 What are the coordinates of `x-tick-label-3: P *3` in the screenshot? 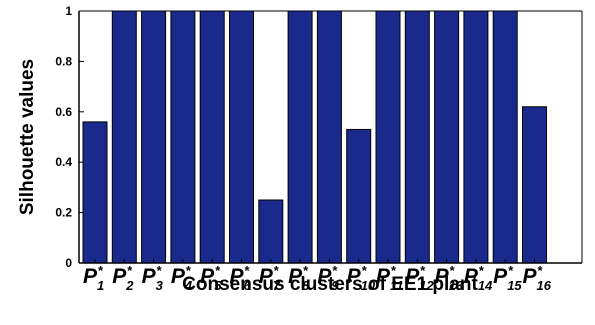 It's located at (153, 278).